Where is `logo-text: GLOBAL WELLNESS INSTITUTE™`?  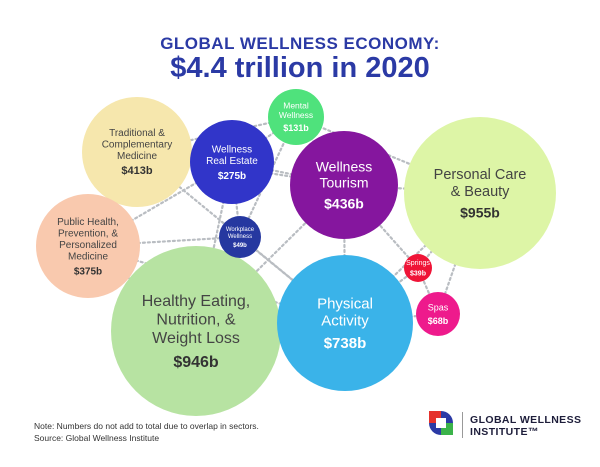 logo-text: GLOBAL WELLNESS INSTITUTE™ is located at coordinates (525, 426).